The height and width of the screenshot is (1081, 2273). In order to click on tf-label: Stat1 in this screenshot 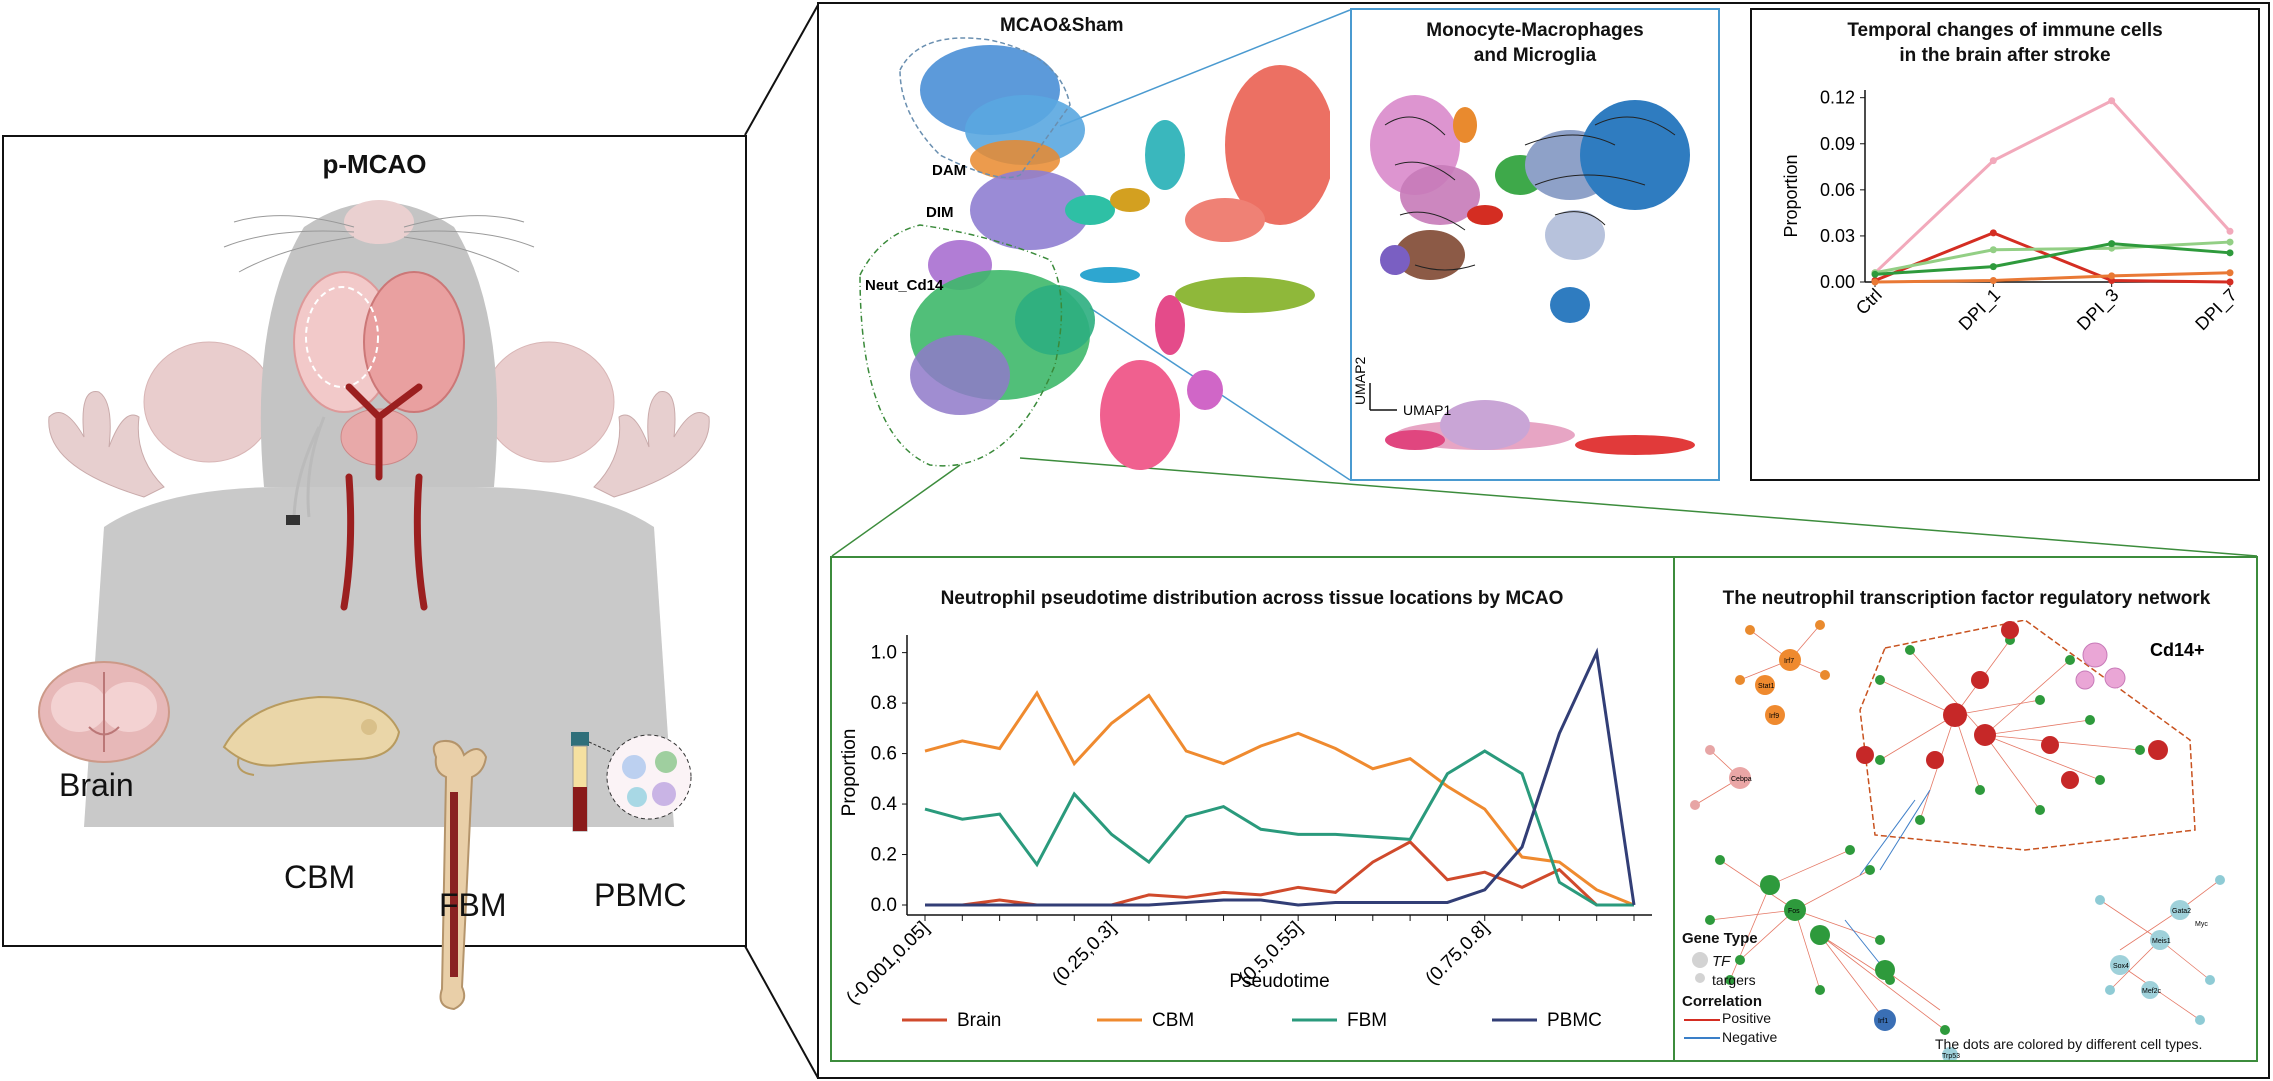, I will do `click(1766, 686)`.